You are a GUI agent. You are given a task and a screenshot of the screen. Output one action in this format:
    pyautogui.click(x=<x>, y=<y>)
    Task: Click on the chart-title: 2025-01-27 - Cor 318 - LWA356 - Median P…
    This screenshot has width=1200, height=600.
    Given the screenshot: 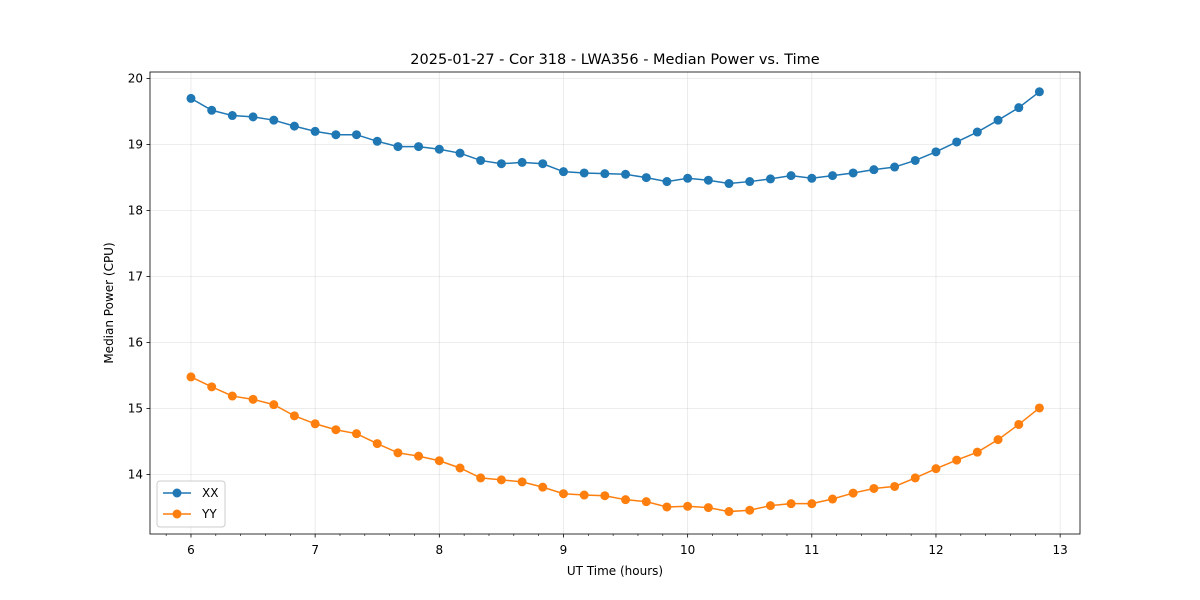 What is the action you would take?
    pyautogui.click(x=614, y=60)
    